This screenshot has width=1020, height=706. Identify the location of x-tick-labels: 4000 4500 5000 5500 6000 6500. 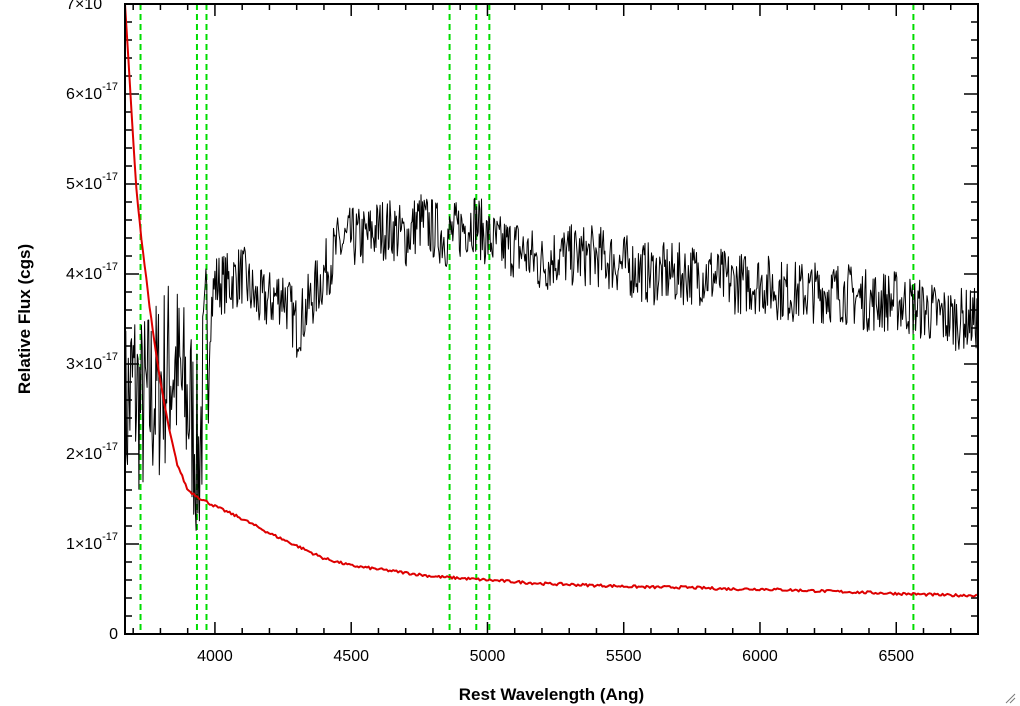
(555, 656).